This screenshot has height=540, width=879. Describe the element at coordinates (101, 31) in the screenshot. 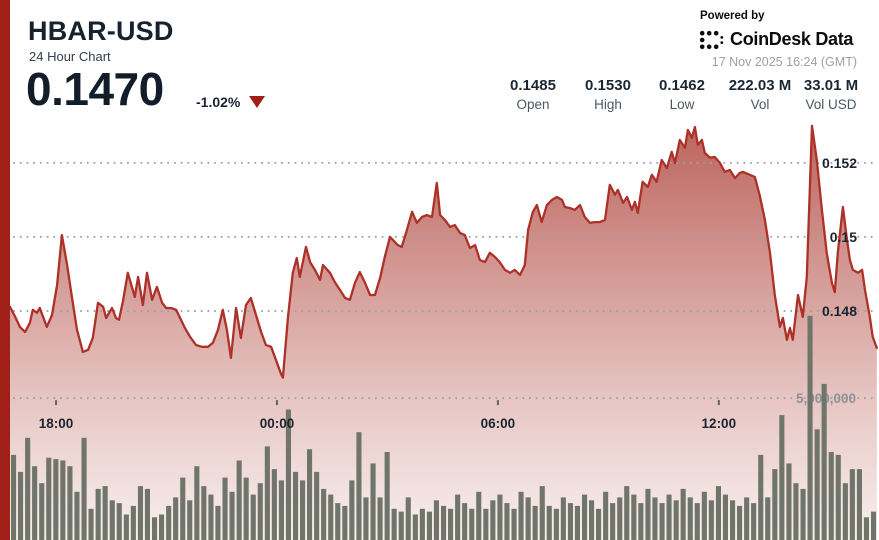

I see `symbol-title: HBAR-USD` at that location.